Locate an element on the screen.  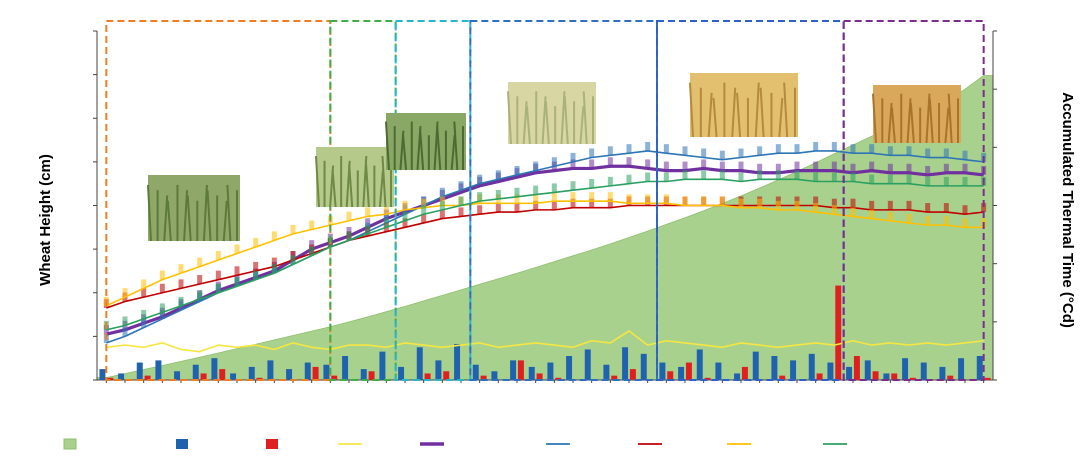
legend-item-acc-degreeday is located at coordinates (70, 444).